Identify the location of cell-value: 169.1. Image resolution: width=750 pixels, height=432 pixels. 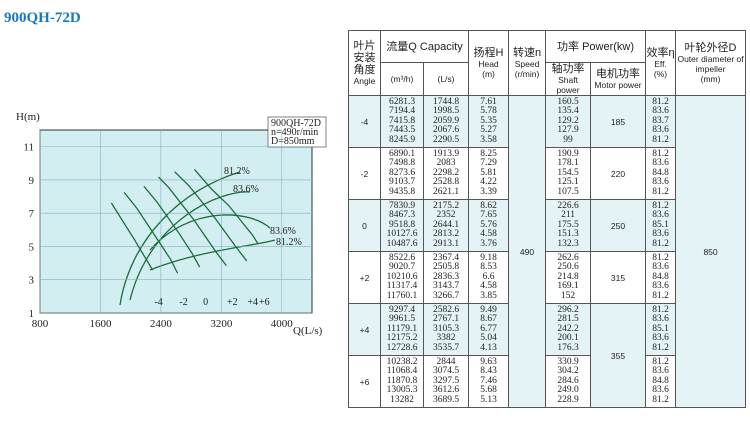
(568, 286).